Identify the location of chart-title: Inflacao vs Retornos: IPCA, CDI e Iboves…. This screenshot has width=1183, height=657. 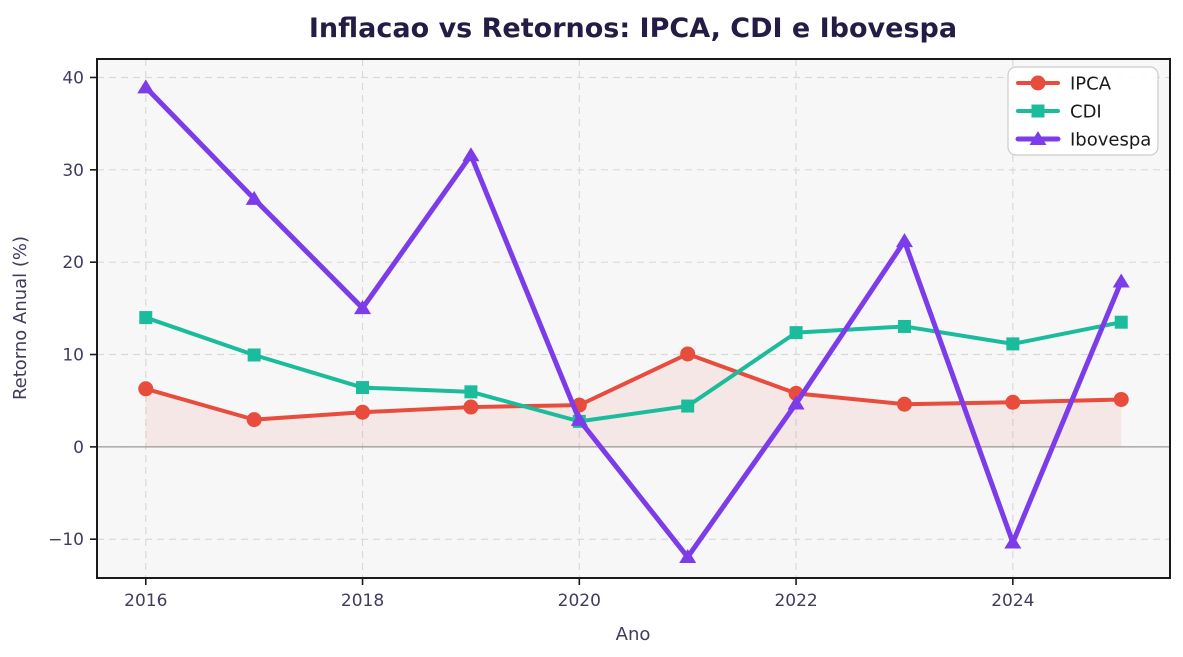
(633, 28).